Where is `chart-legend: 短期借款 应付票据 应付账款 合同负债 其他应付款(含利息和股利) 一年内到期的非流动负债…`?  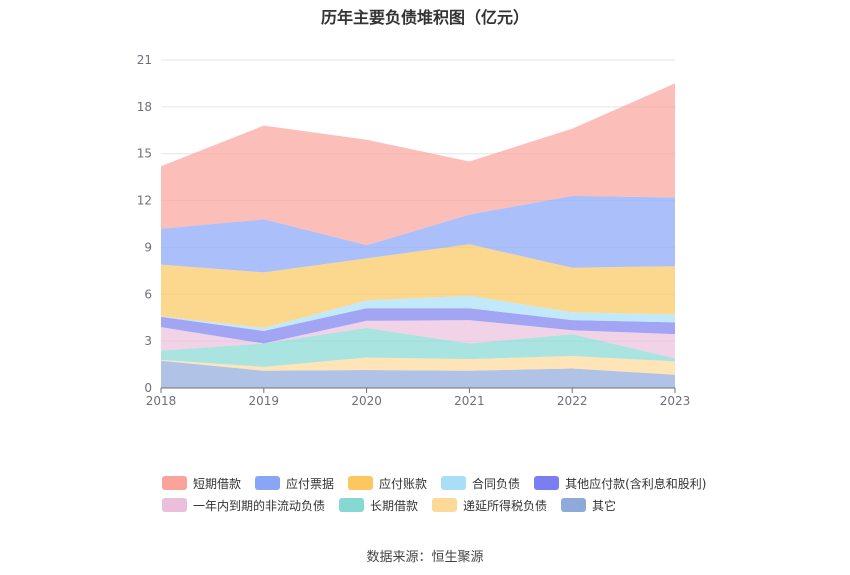
chart-legend: 短期借款 应付票据 应付账款 合同负债 其他应付款(含利息和股利) 一年内到期的非流动负债… is located at coordinates (442, 494).